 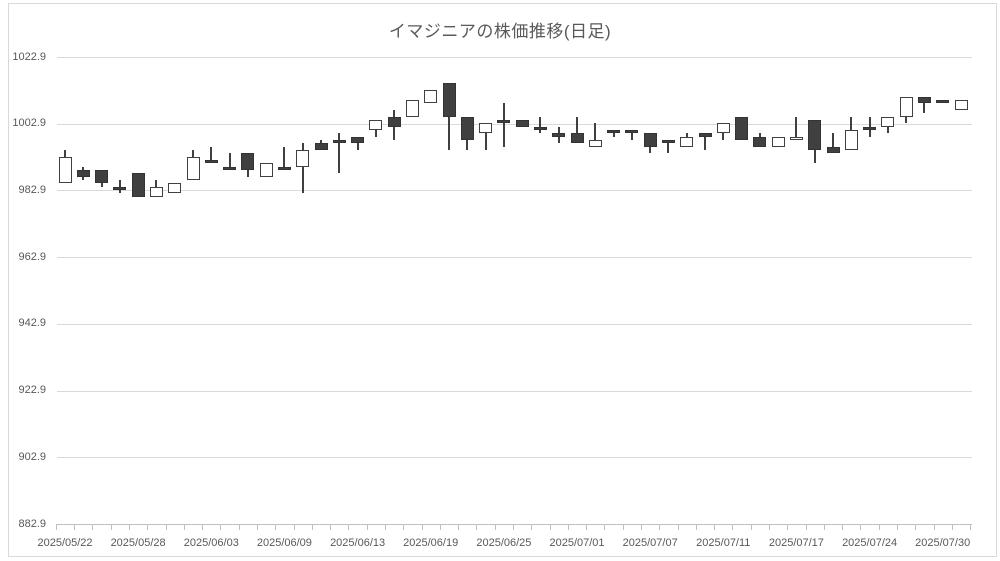 I want to click on x-axis-label: 2025/07/11, so click(x=723, y=543).